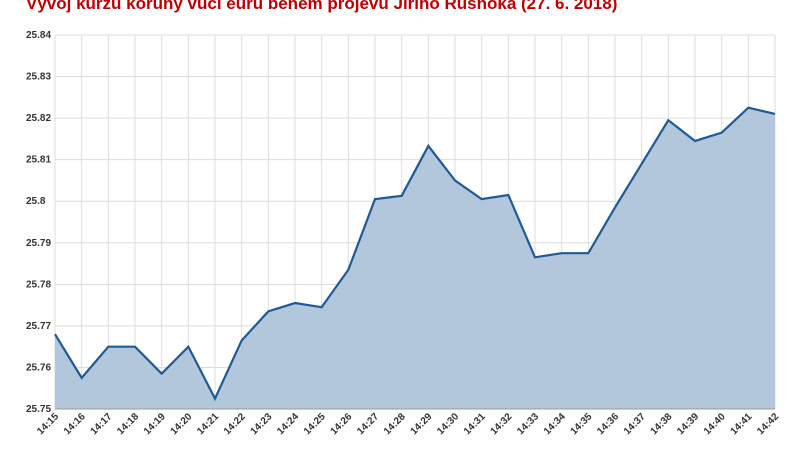 This screenshot has width=800, height=449. What do you see at coordinates (715, 424) in the screenshot?
I see `x-tick-label: 14:40` at bounding box center [715, 424].